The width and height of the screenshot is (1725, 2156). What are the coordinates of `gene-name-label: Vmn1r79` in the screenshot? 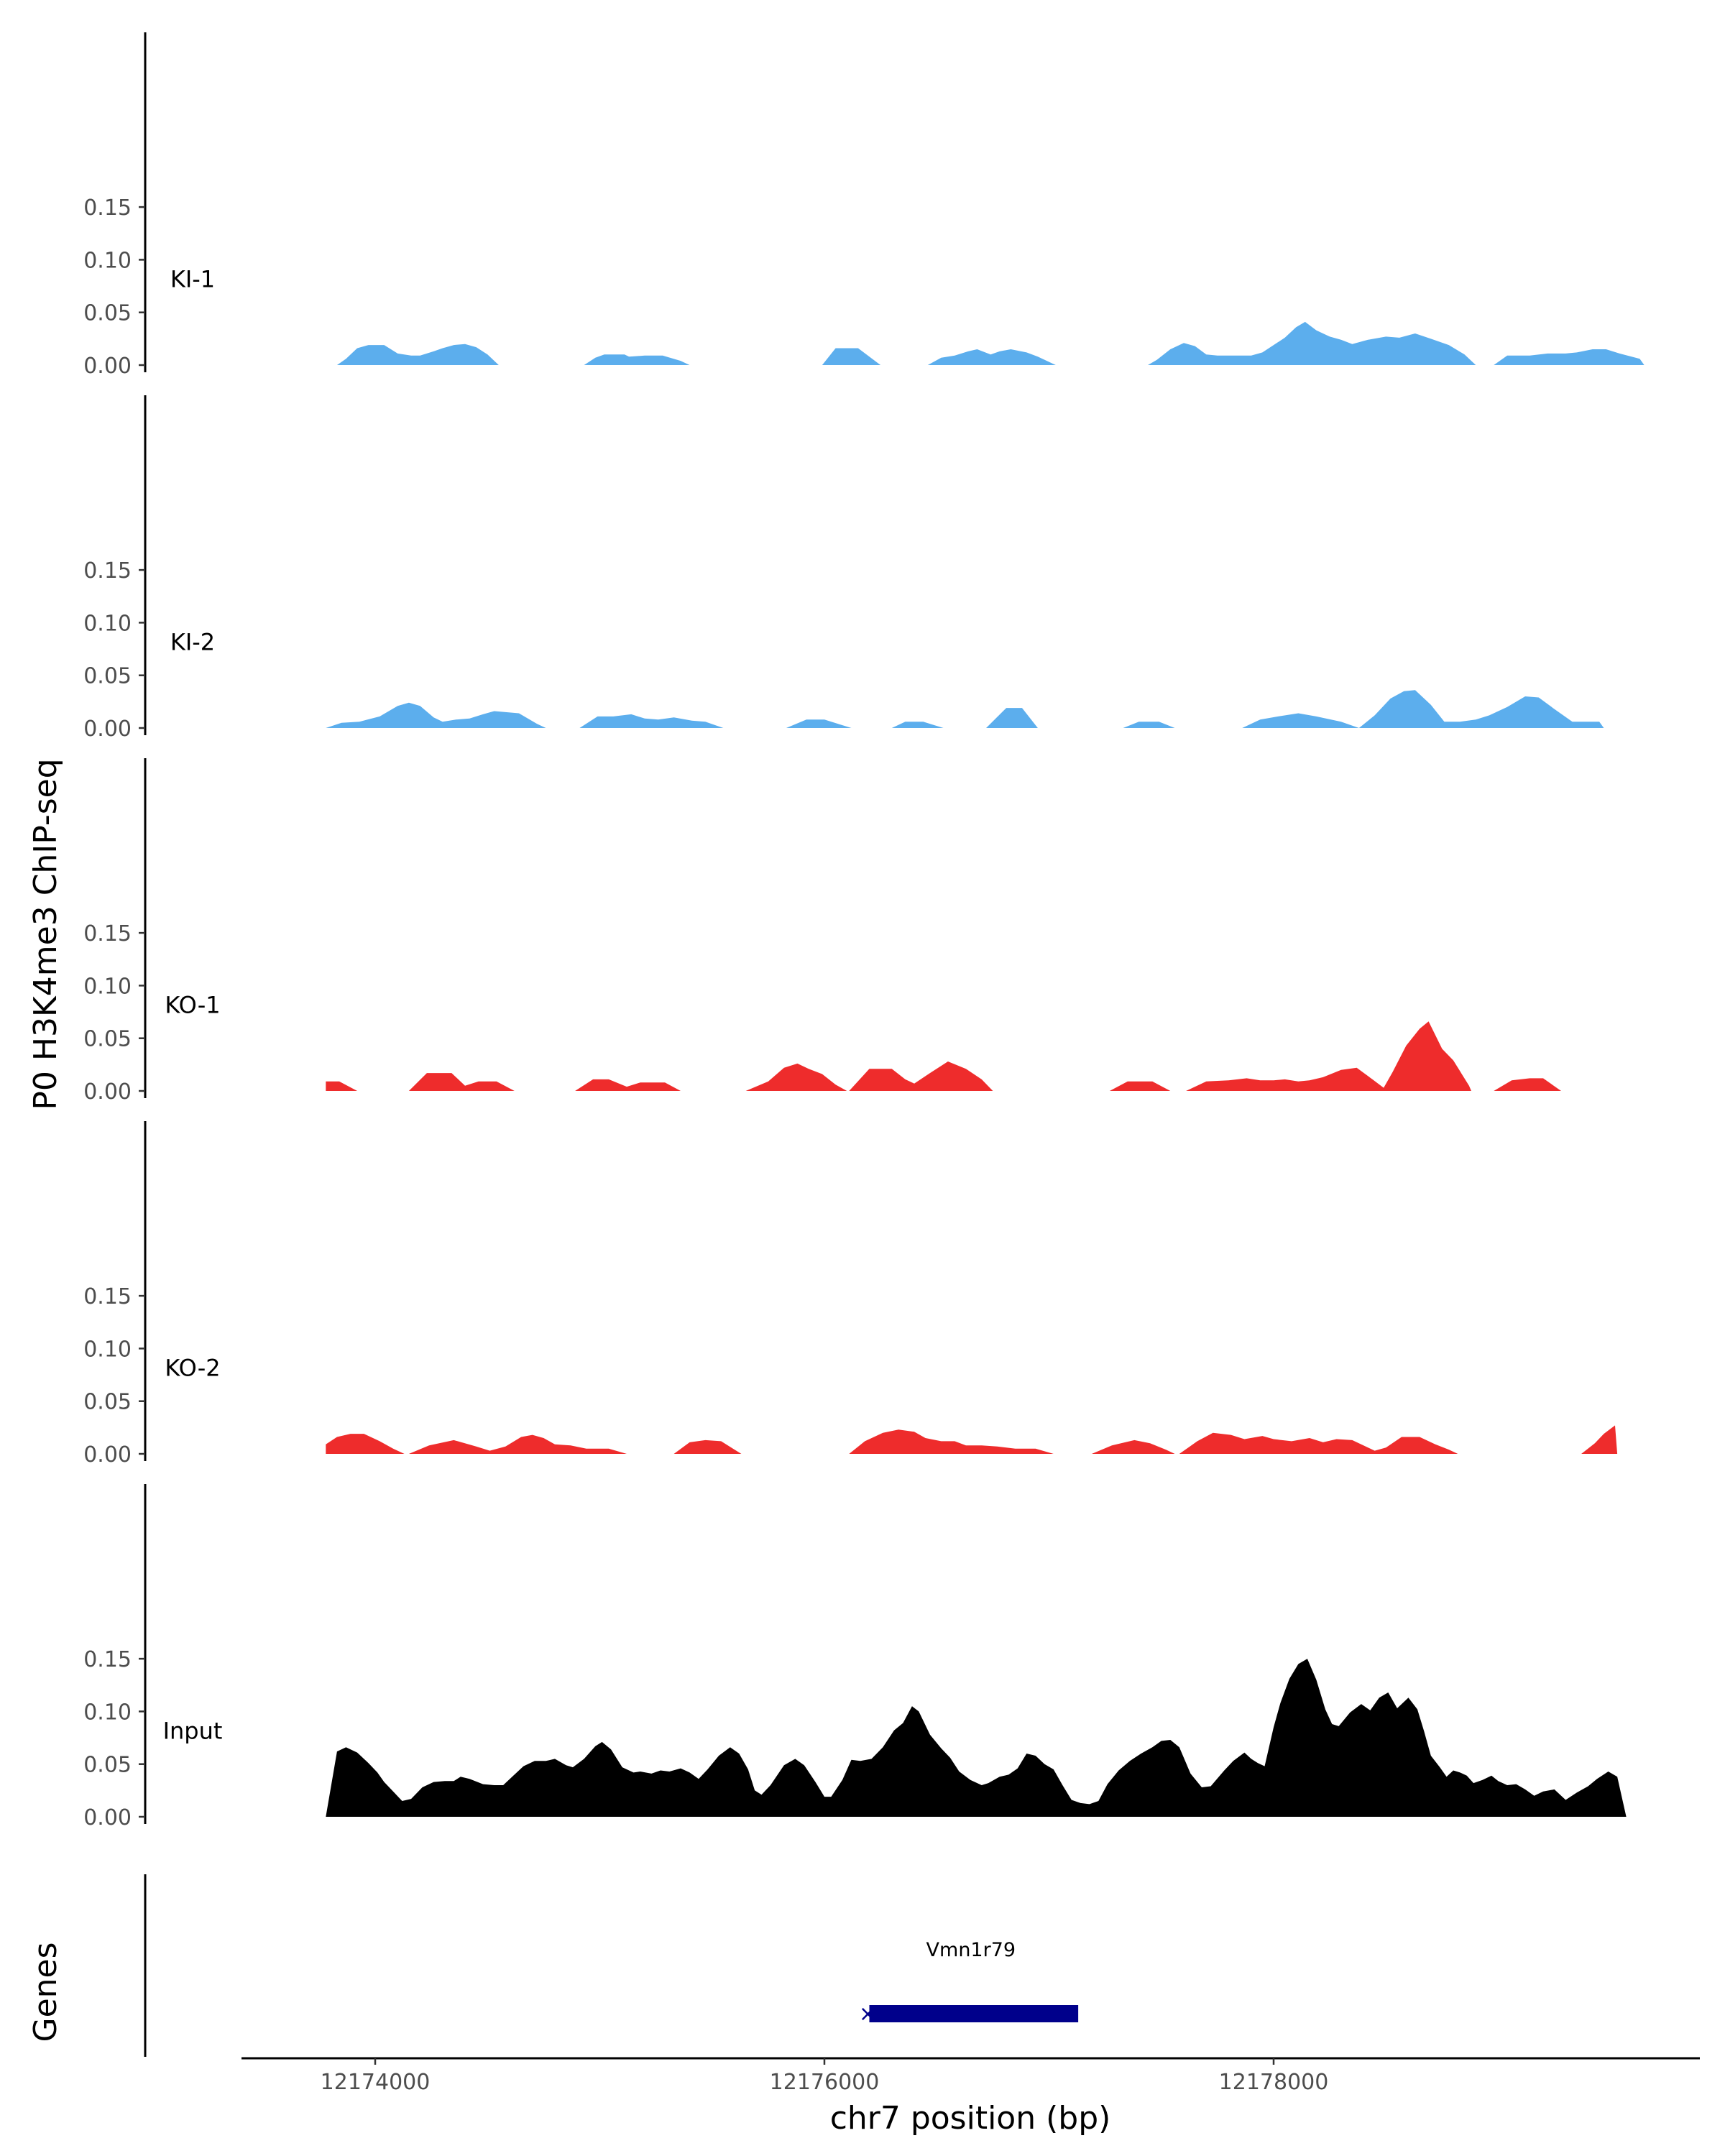 It's located at (971, 1950).